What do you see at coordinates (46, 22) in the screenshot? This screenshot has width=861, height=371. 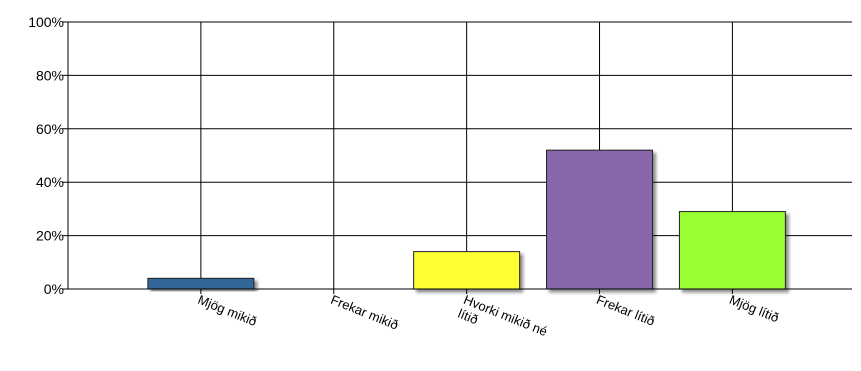 I see `y-tick-label: 100%` at bounding box center [46, 22].